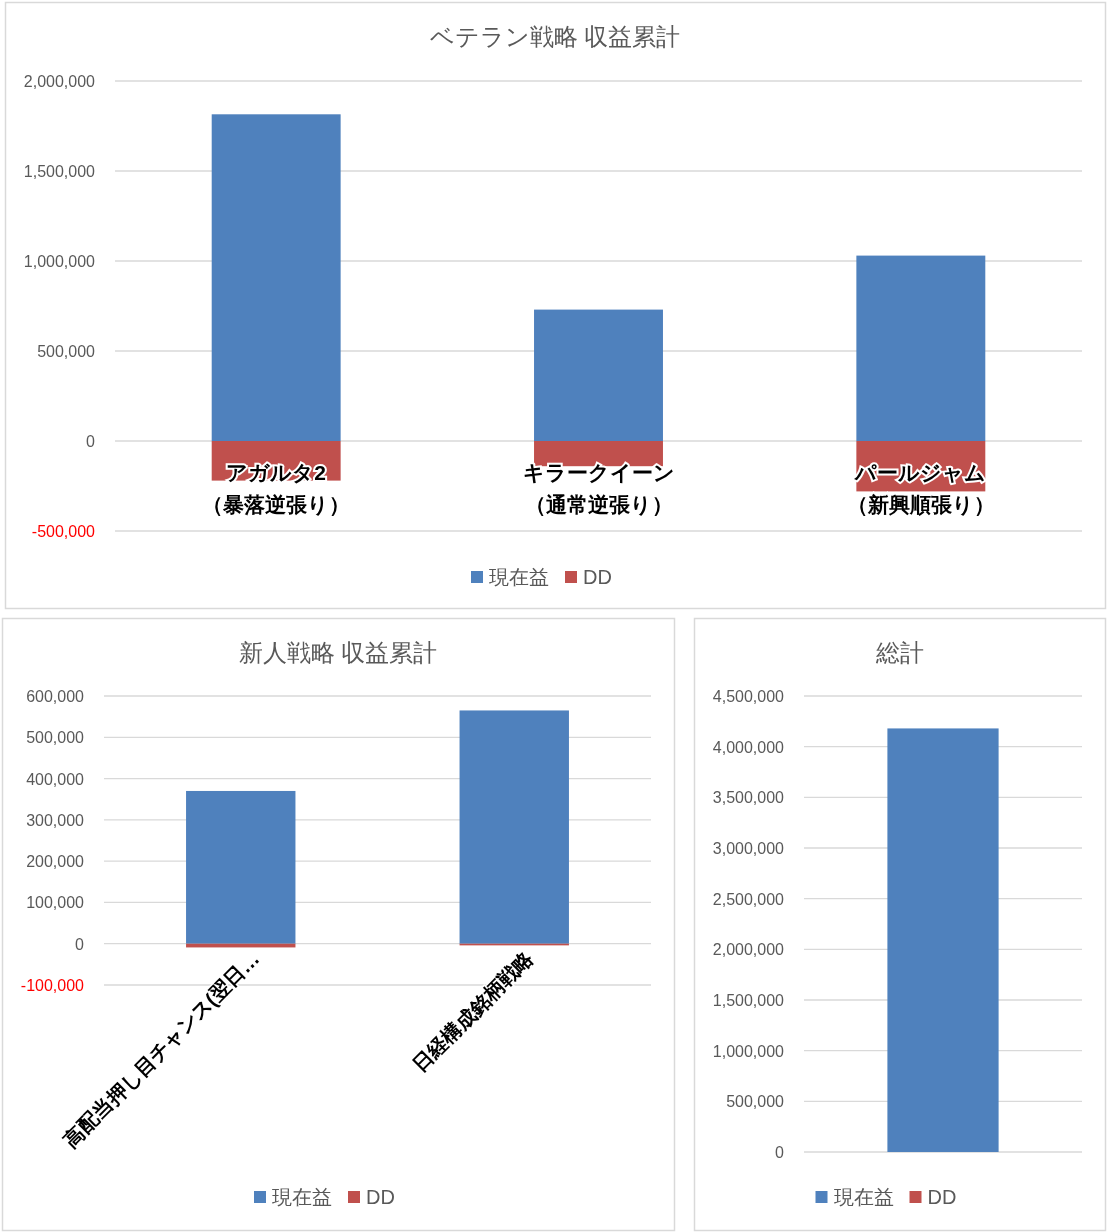  I want to click on x-tick-label: キラークイーン（通常逆張り）, so click(598, 488).